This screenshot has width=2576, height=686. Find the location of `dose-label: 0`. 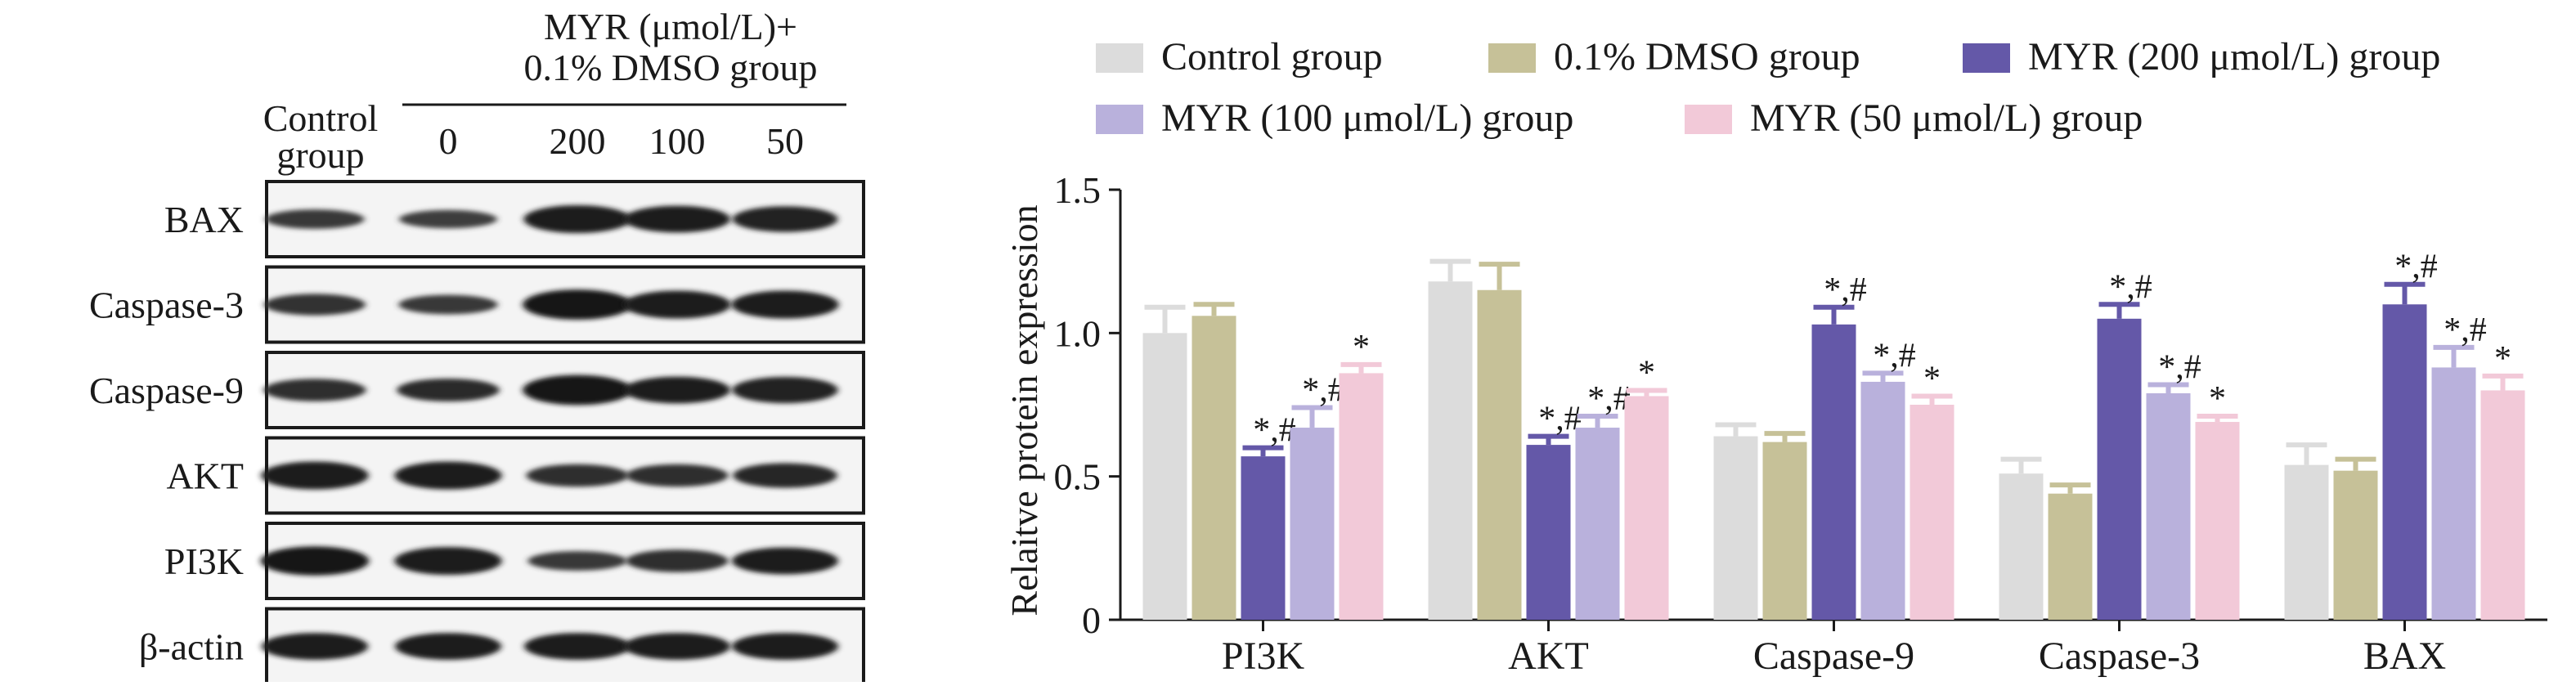

dose-label: 0 is located at coordinates (448, 141).